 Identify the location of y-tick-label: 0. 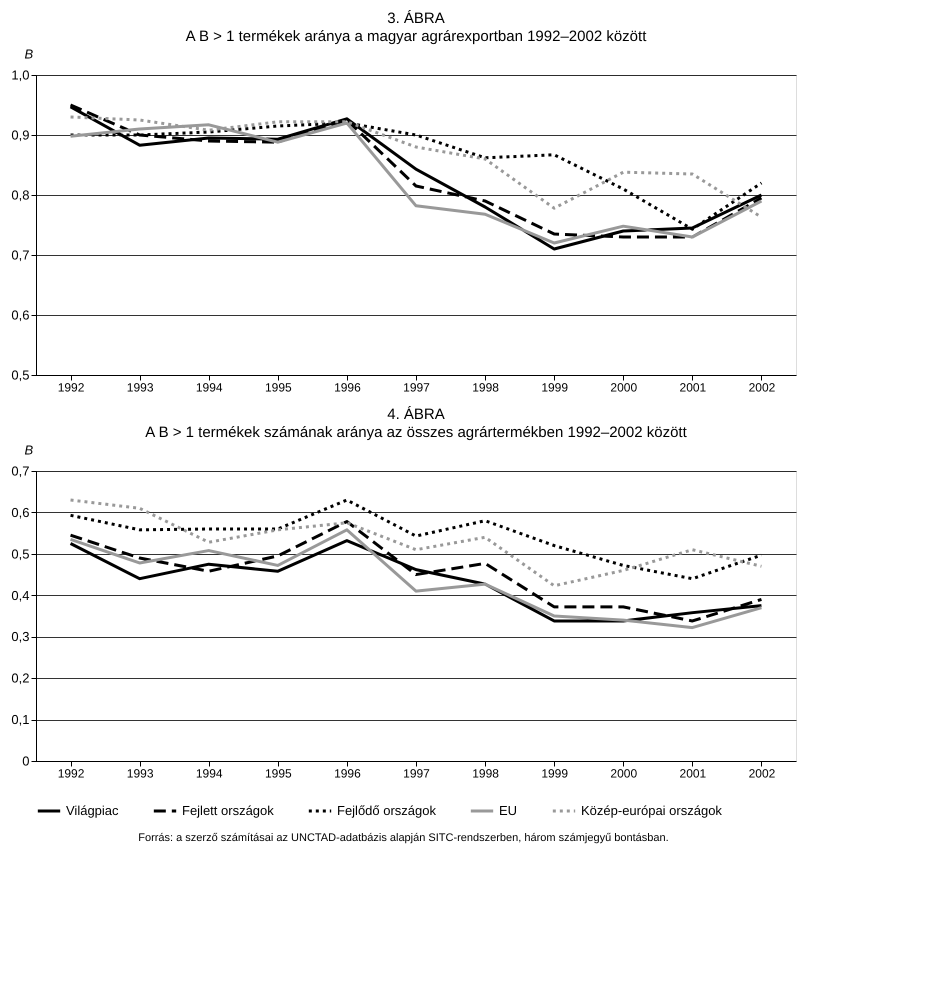
(26, 761).